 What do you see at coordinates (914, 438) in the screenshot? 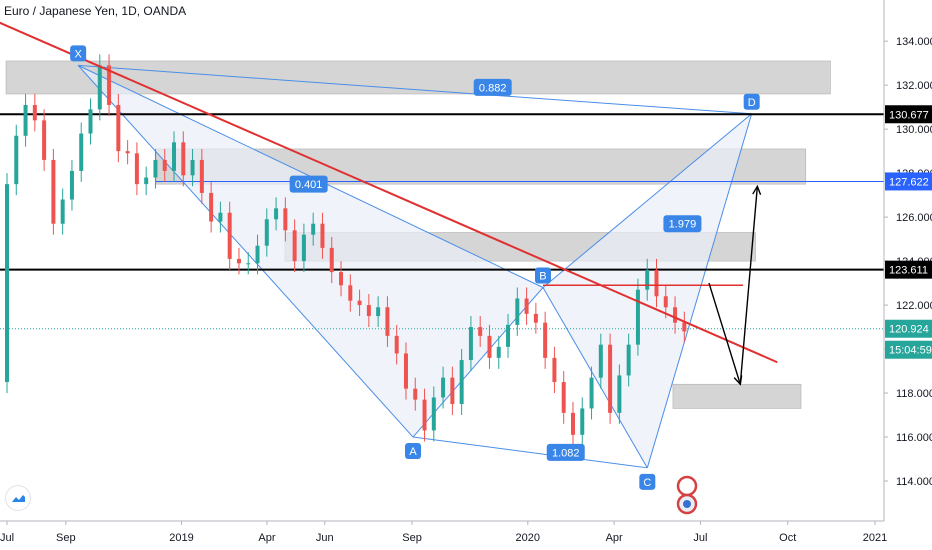
I see `y-tick-label: 116.000` at bounding box center [914, 438].